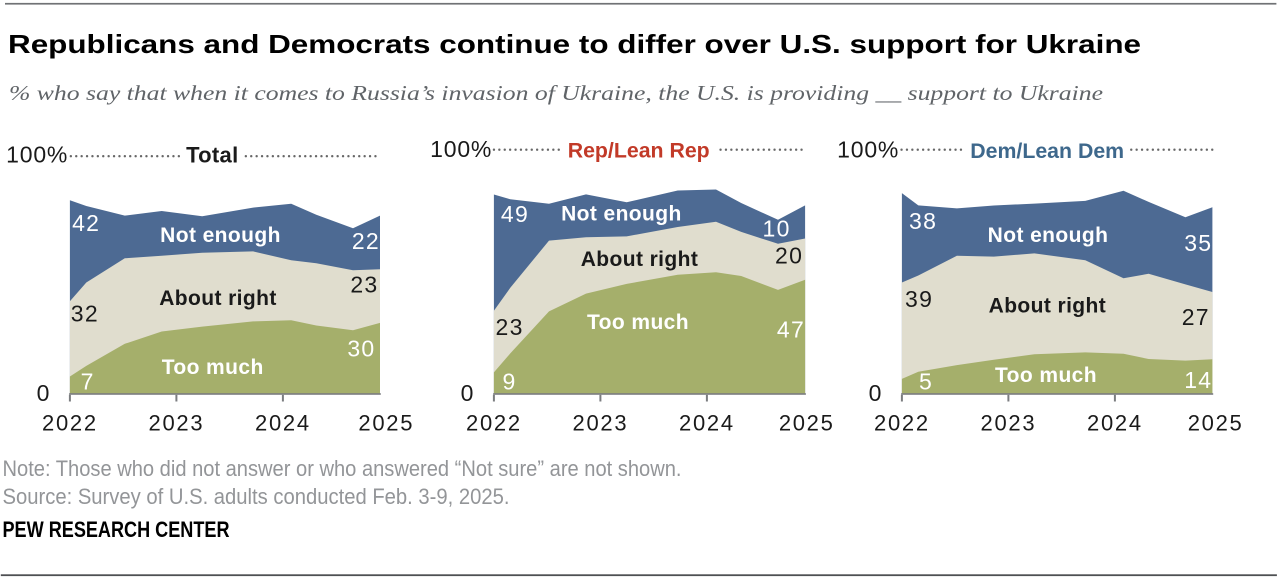 This screenshot has height=580, width=1280. Describe the element at coordinates (361, 349) in the screenshot. I see `svg-text: 30` at that location.